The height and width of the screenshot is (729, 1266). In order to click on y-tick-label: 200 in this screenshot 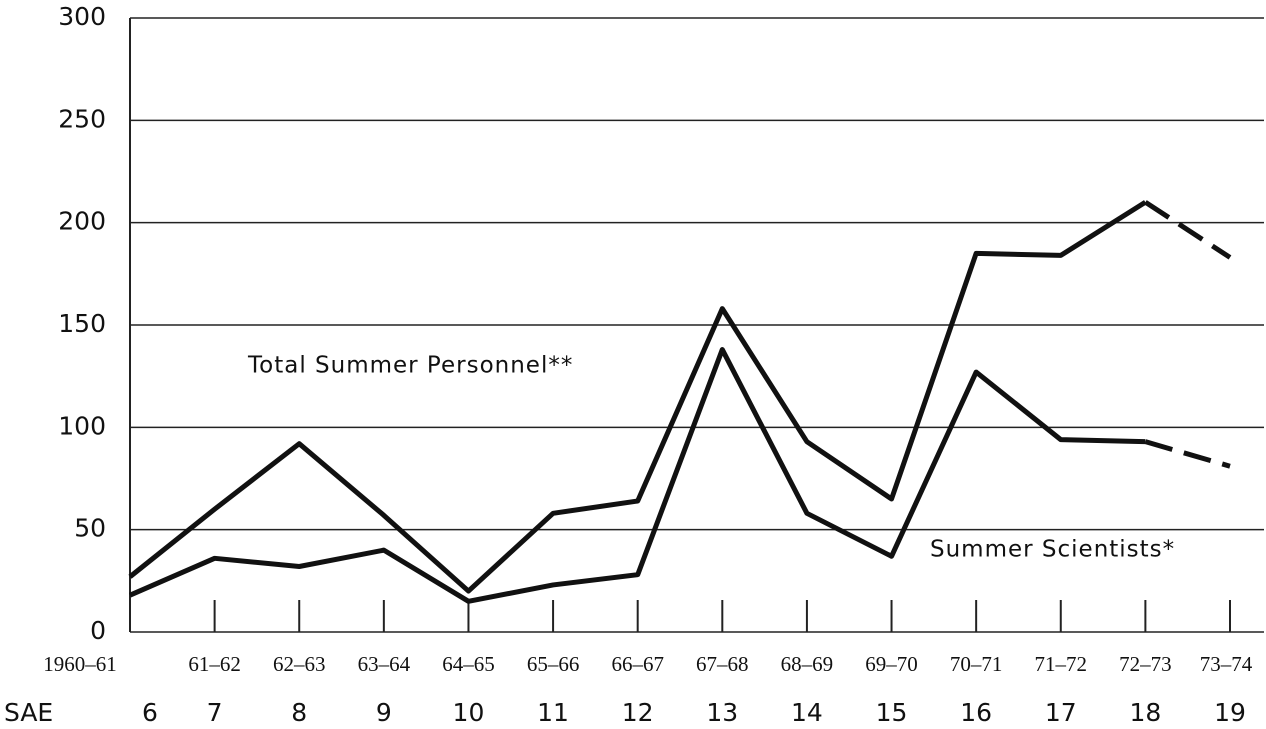, I will do `click(82, 221)`.